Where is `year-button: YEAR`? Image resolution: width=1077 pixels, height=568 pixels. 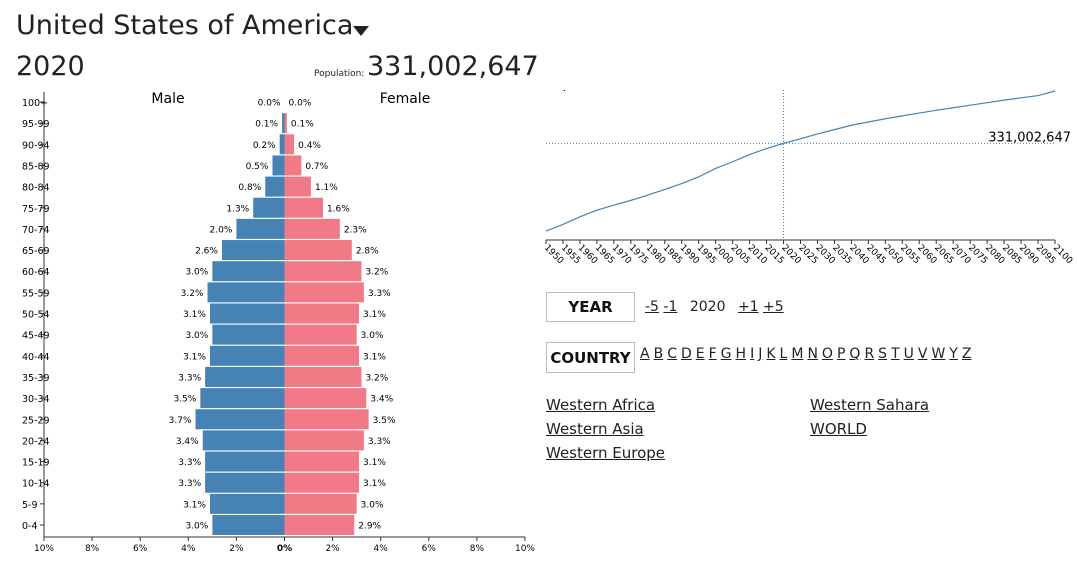 year-button: YEAR is located at coordinates (590, 307).